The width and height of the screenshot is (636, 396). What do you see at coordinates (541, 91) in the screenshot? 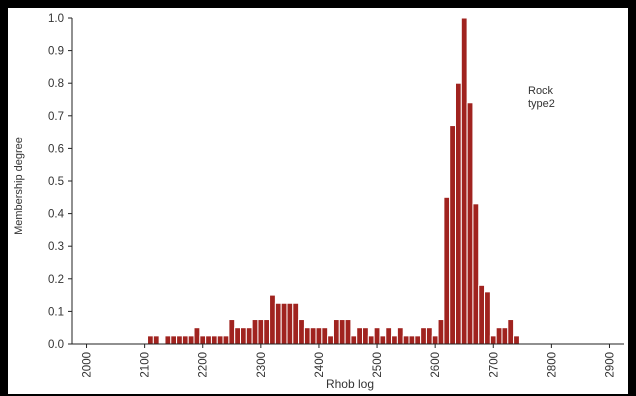
I see `annotation-line-1: Rock` at bounding box center [541, 91].